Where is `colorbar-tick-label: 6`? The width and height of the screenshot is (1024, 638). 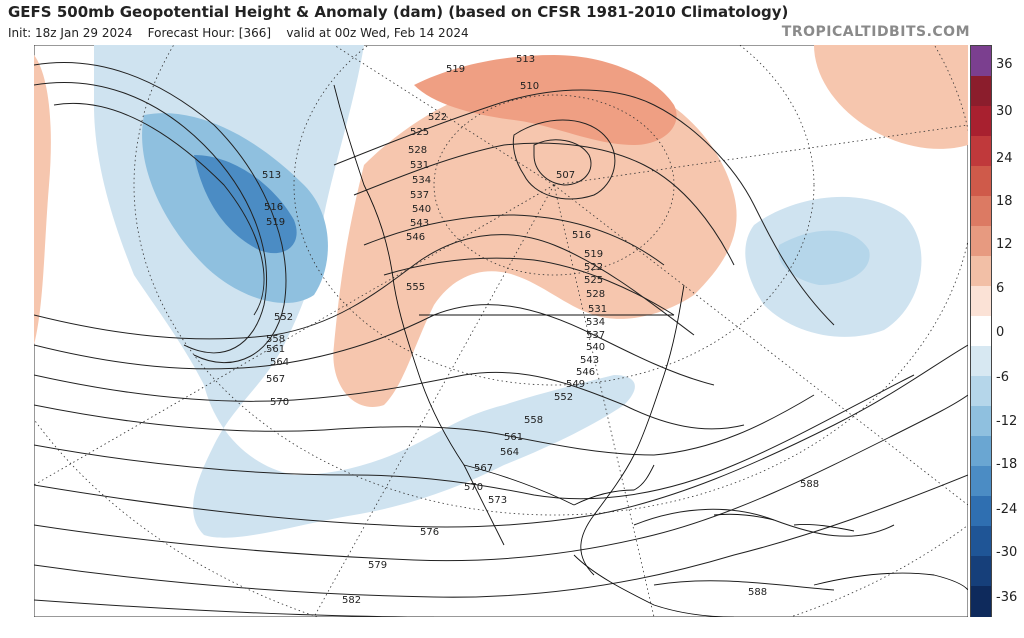
colorbar-tick-label: 6 is located at coordinates (1000, 288).